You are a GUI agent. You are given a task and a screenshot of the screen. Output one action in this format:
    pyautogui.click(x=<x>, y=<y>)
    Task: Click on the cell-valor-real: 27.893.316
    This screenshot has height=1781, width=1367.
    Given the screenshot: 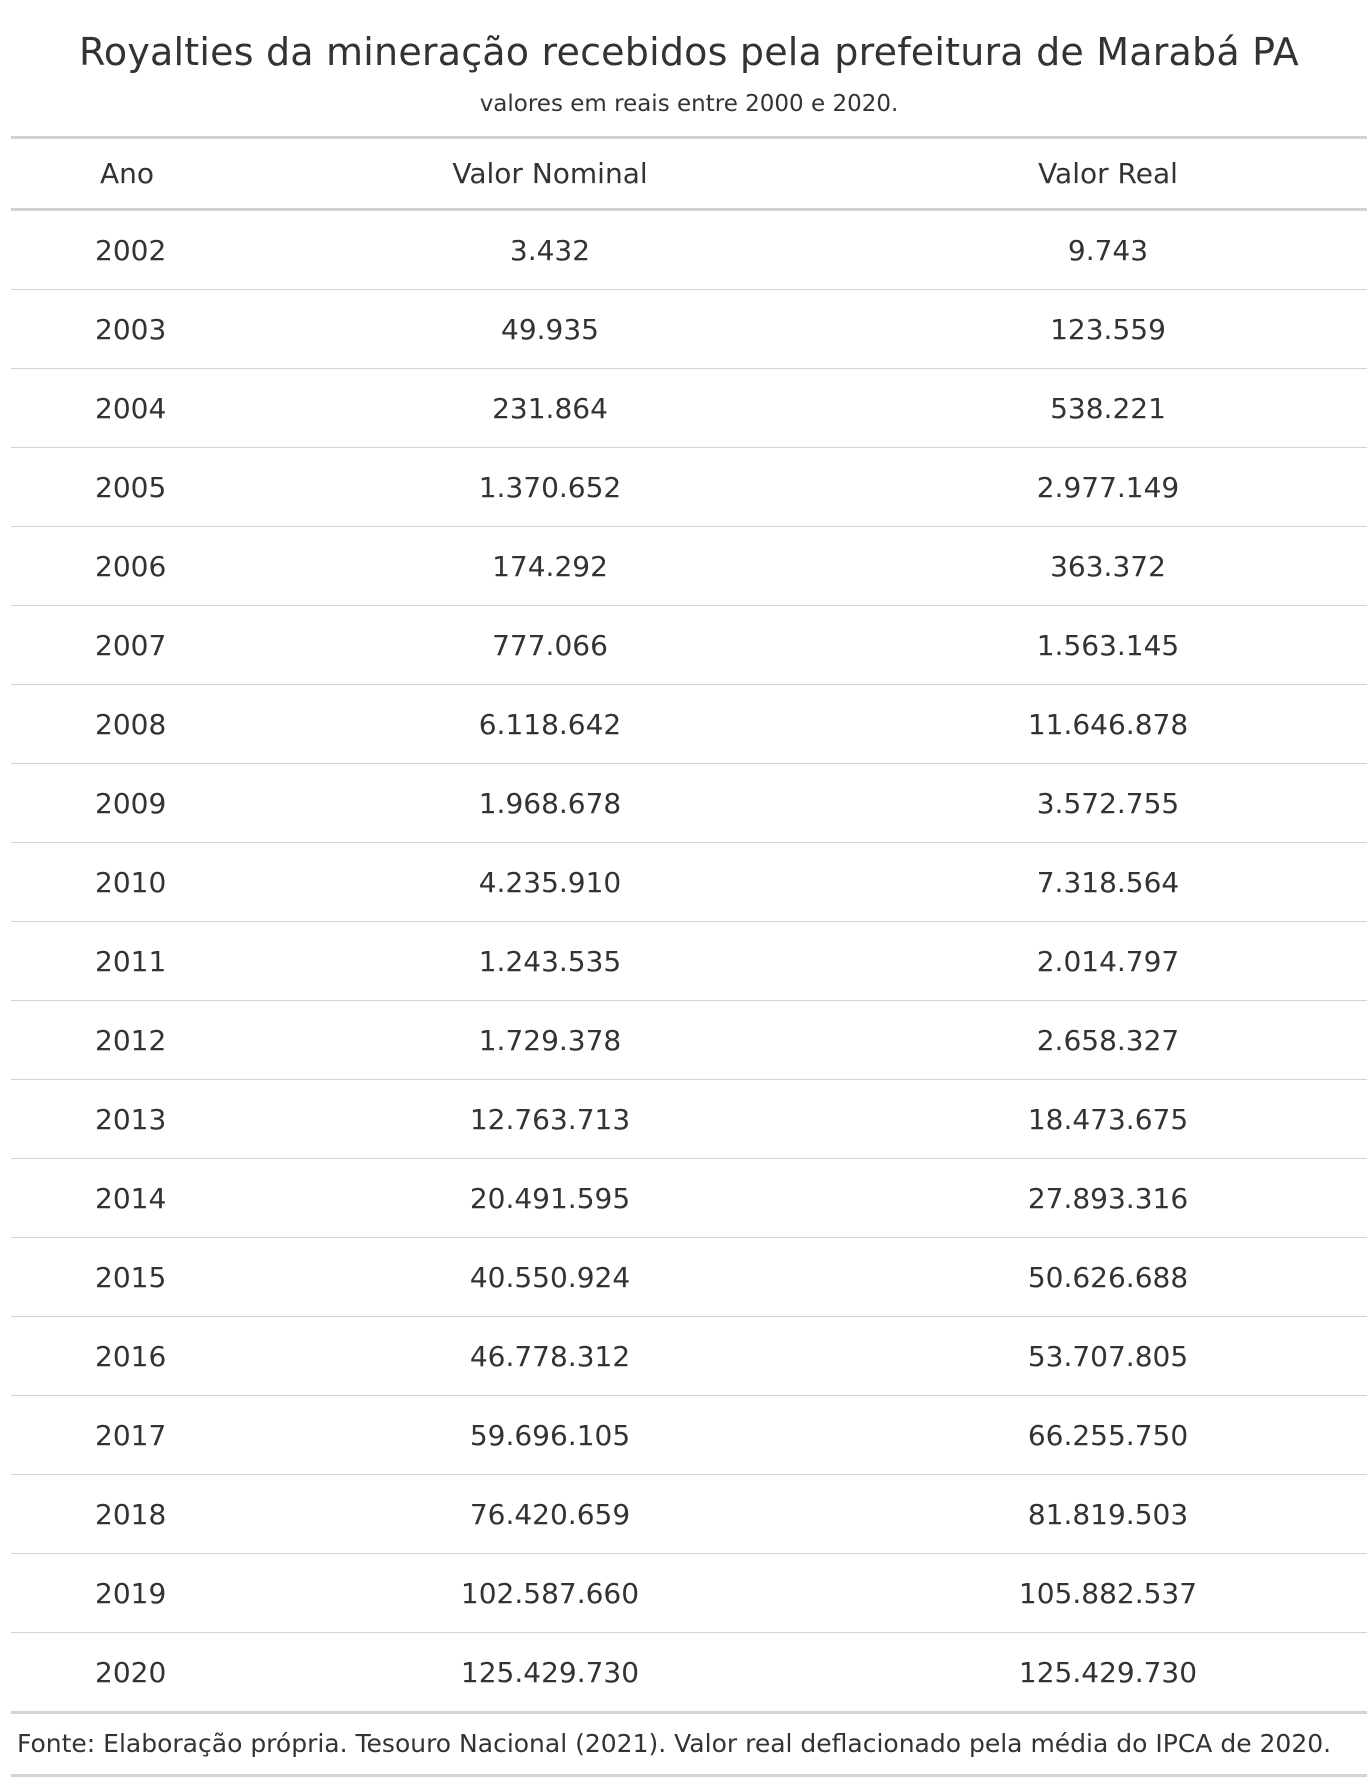 What is the action you would take?
    pyautogui.click(x=1108, y=1198)
    